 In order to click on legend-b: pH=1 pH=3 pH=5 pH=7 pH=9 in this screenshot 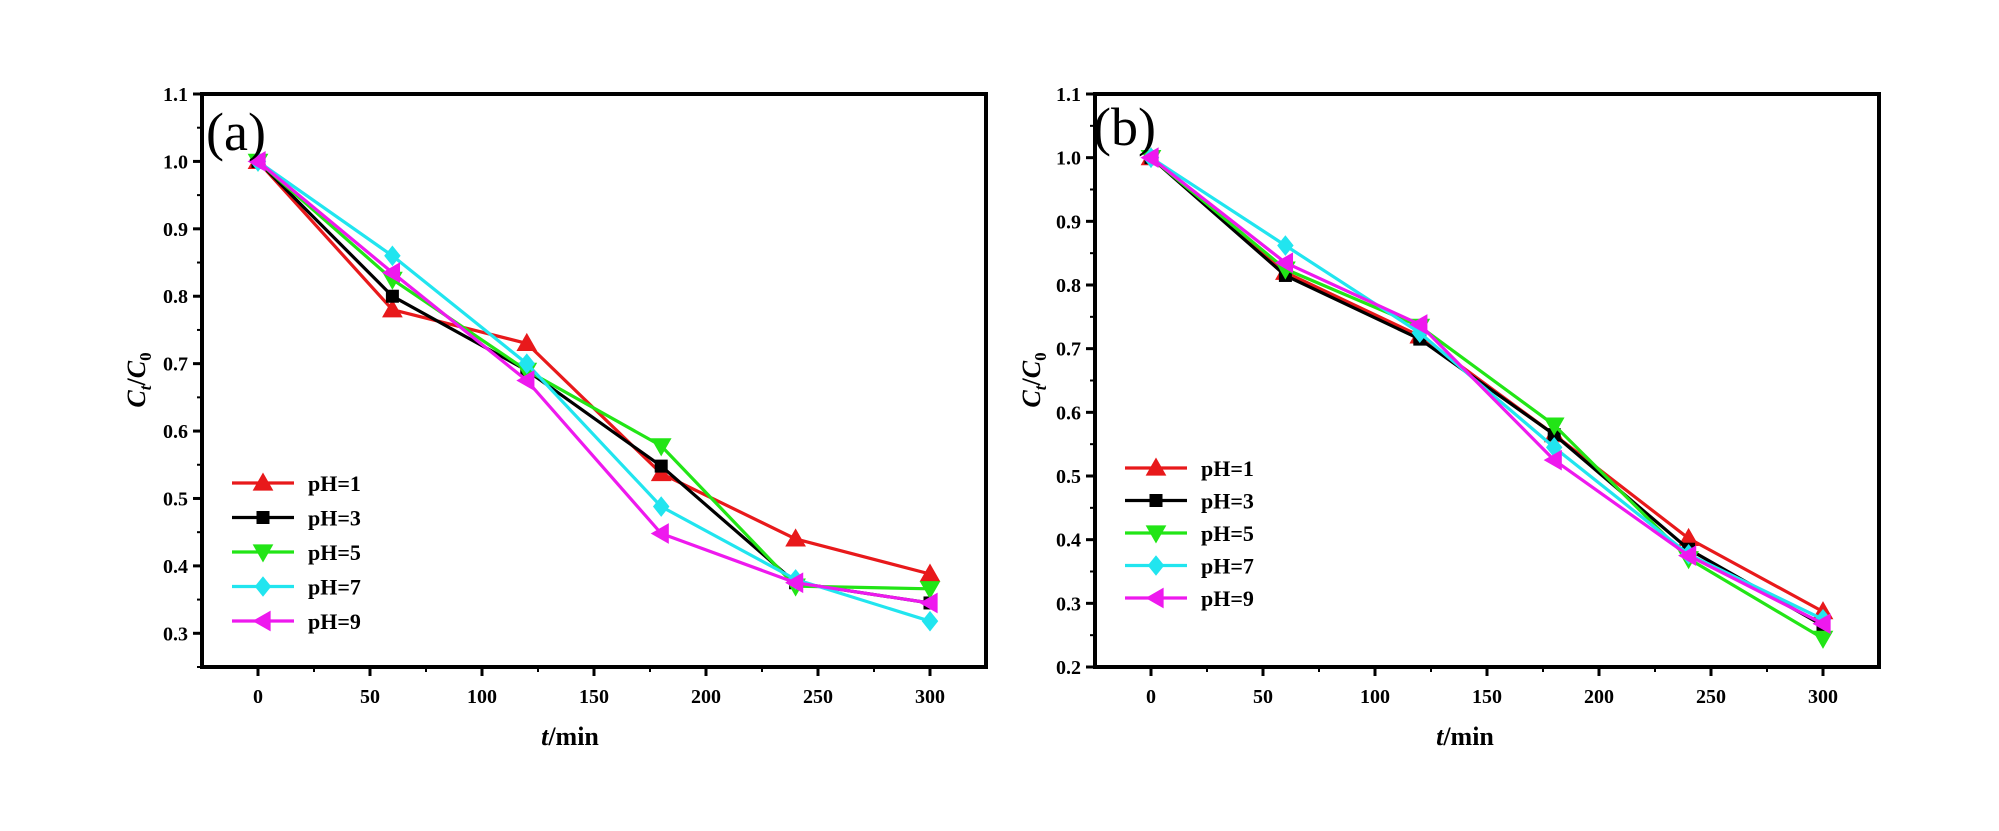, I will do `click(1189, 533)`.